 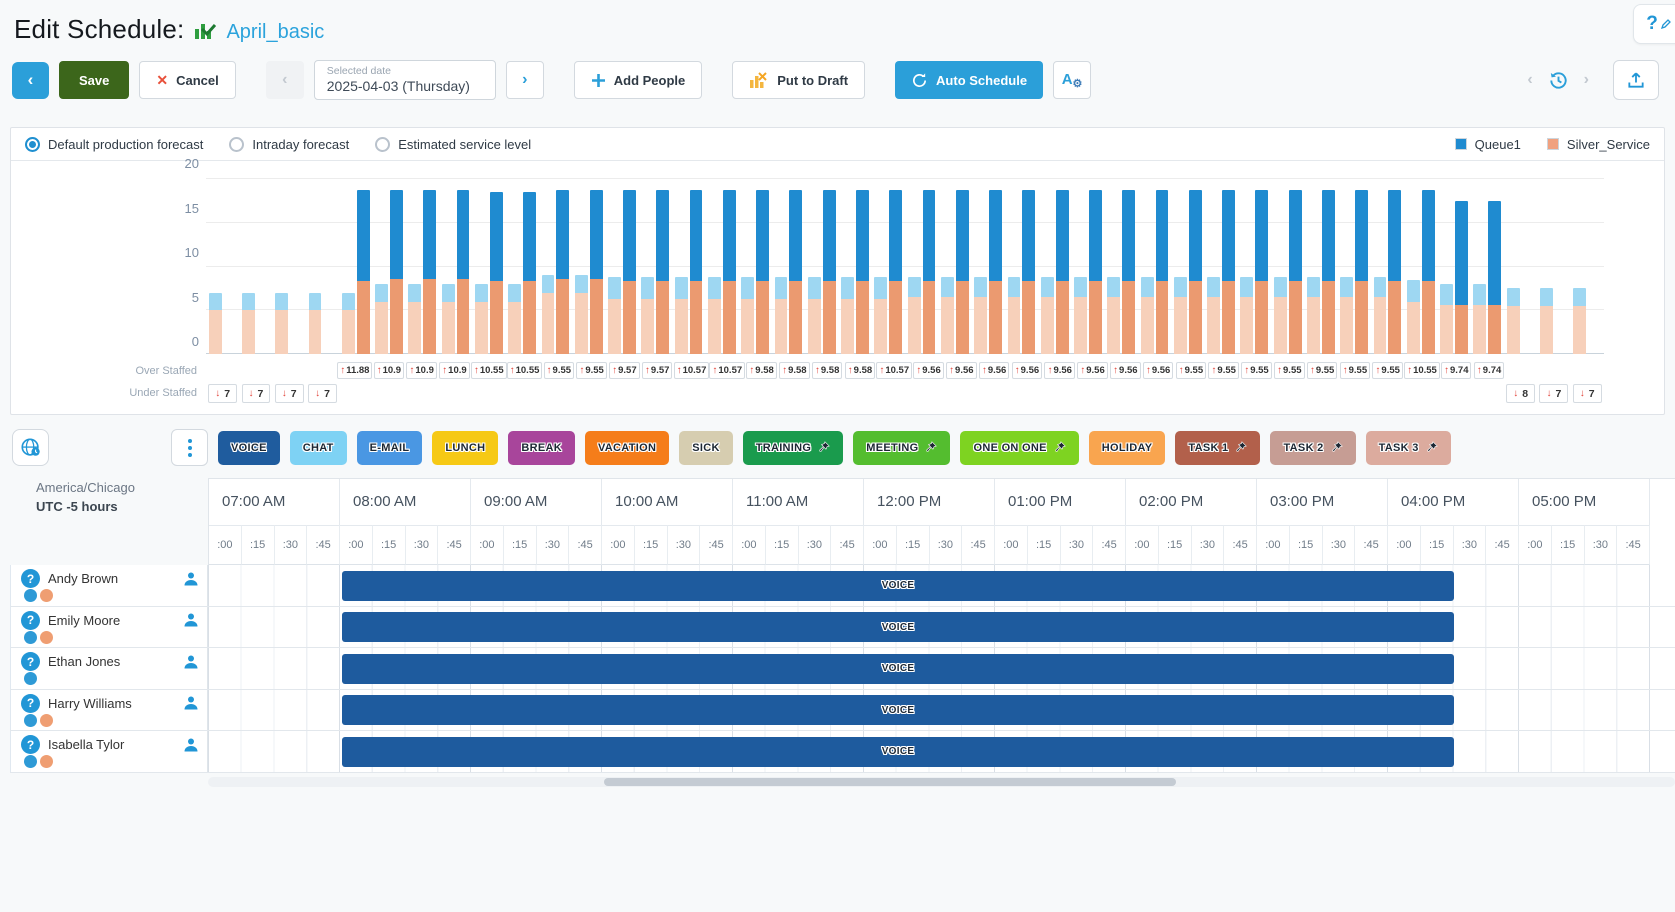 What do you see at coordinates (638, 80) in the screenshot?
I see `add-people-button: Add People` at bounding box center [638, 80].